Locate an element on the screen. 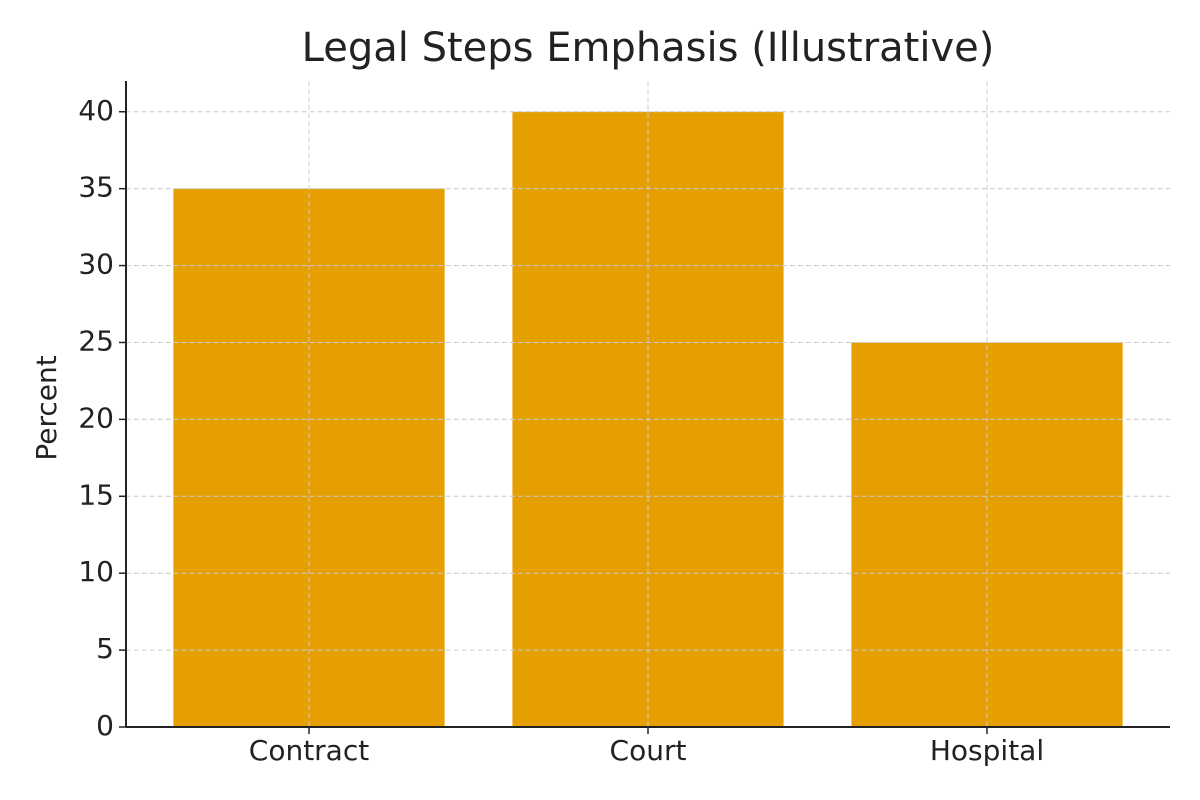 The image size is (1200, 800). y-tick-label: 0 is located at coordinates (105, 725).